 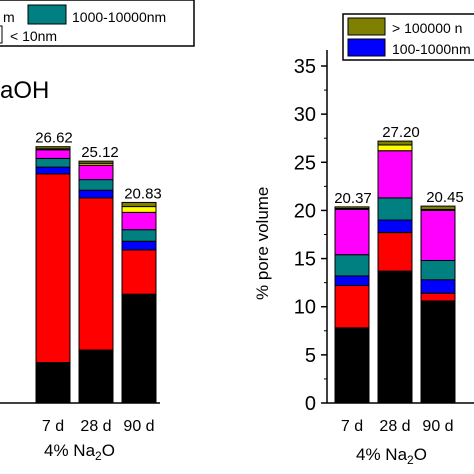 I want to click on left-x-tick-1: 28 d, so click(x=95, y=426).